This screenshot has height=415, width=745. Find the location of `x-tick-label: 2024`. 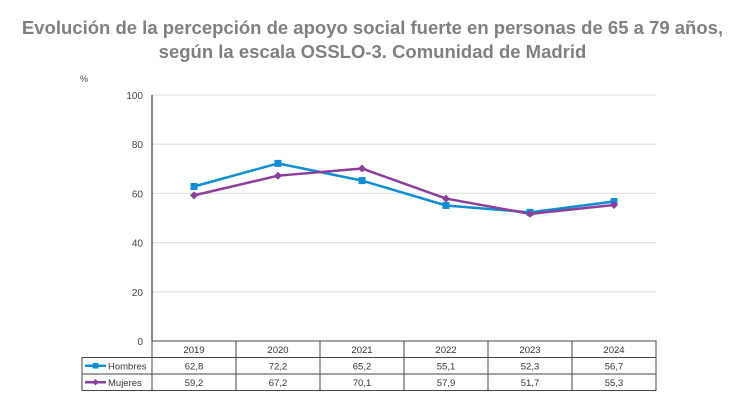

x-tick-label: 2024 is located at coordinates (613, 350).